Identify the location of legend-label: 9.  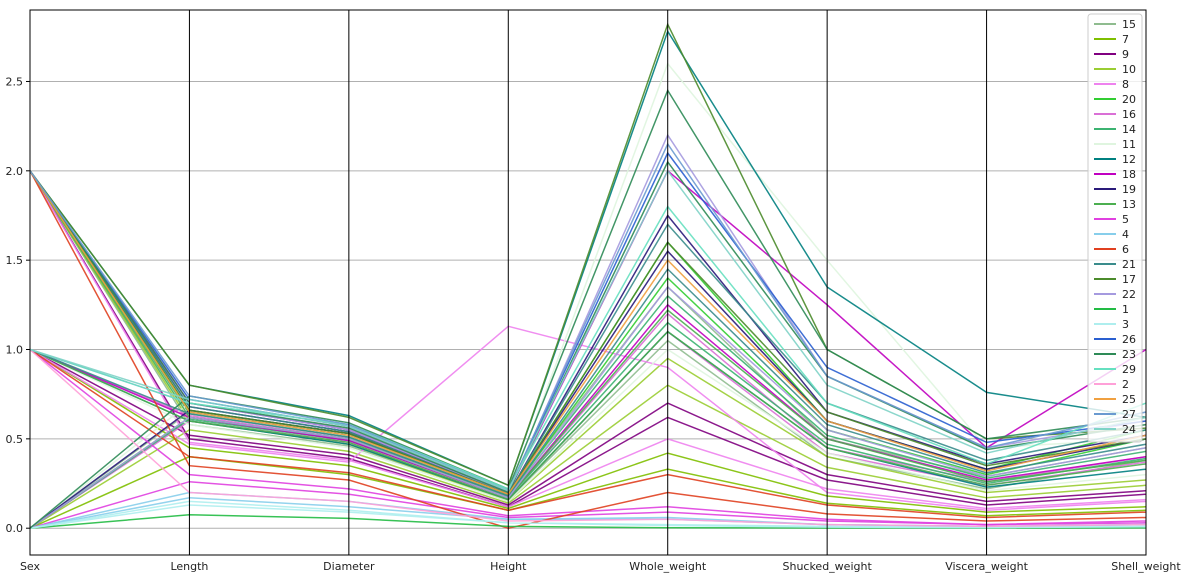
(1125, 54).